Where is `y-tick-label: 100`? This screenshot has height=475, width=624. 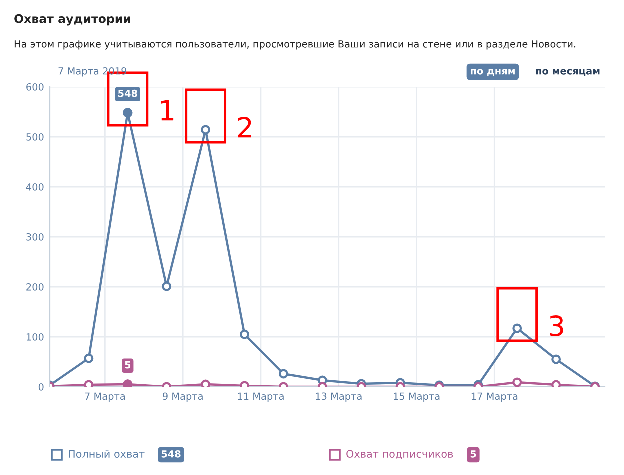
y-tick-label: 100 is located at coordinates (35, 337).